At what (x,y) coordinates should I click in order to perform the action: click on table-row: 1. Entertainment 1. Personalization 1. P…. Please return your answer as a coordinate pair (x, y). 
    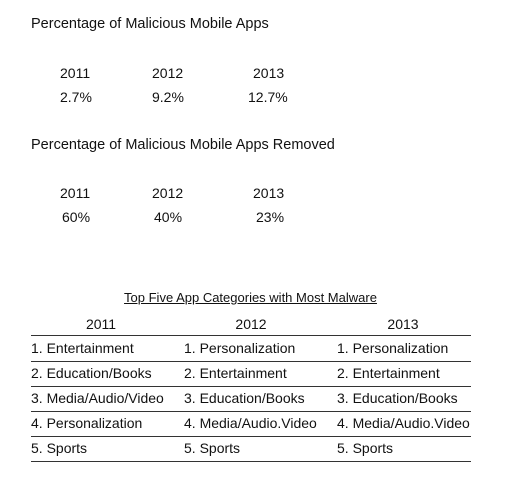
    Looking at the image, I should click on (251, 349).